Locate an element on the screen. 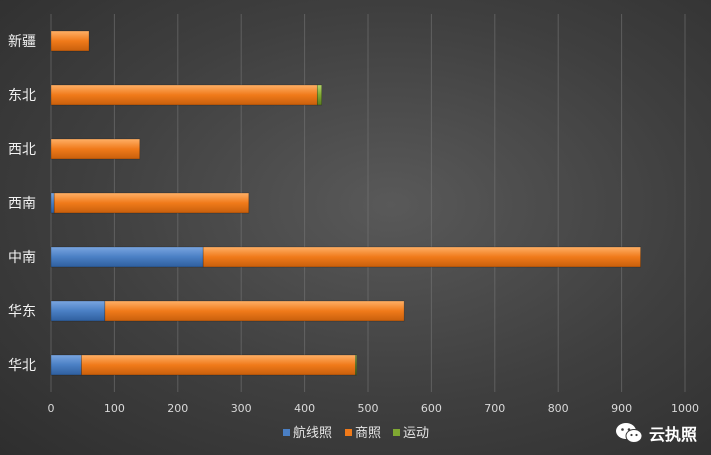 The width and height of the screenshot is (711, 455). category-label: 新疆 is located at coordinates (22, 42).